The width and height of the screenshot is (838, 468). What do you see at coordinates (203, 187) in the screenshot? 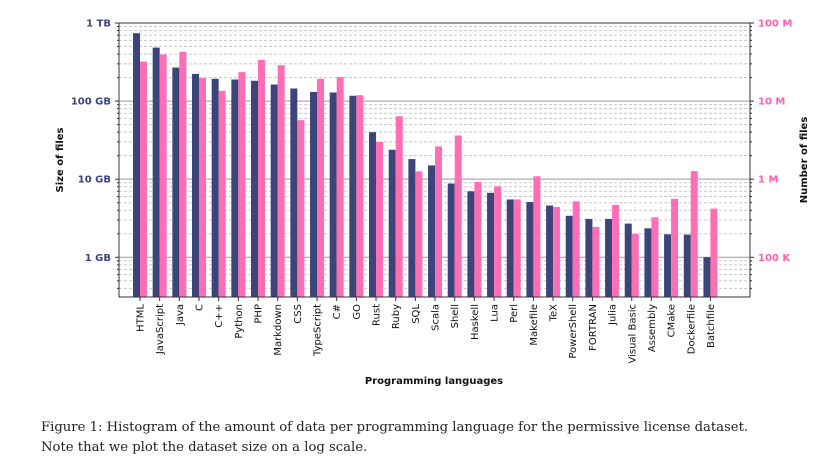
I see `bar-files-c` at bounding box center [203, 187].